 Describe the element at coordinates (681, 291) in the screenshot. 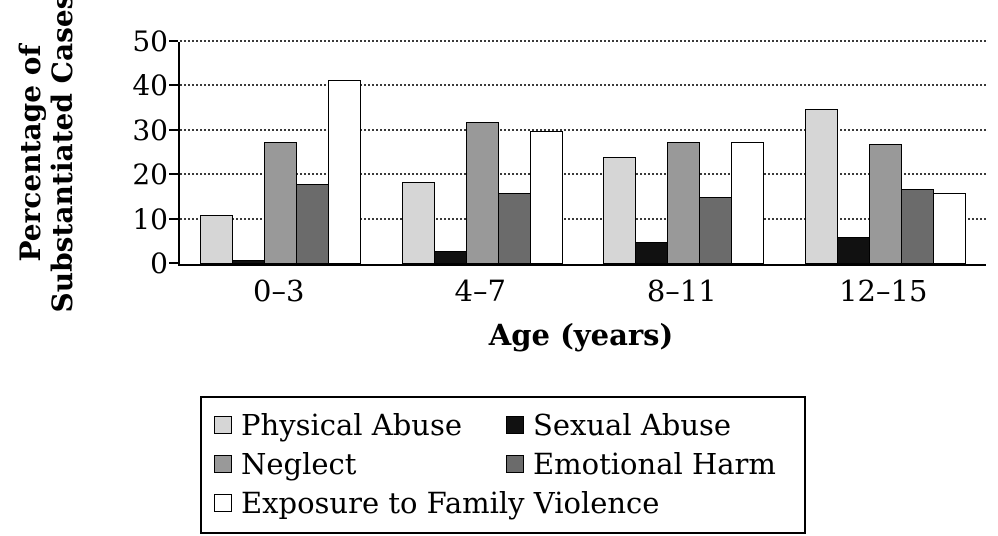

I see `x-category-label-8-11: 8–11` at that location.